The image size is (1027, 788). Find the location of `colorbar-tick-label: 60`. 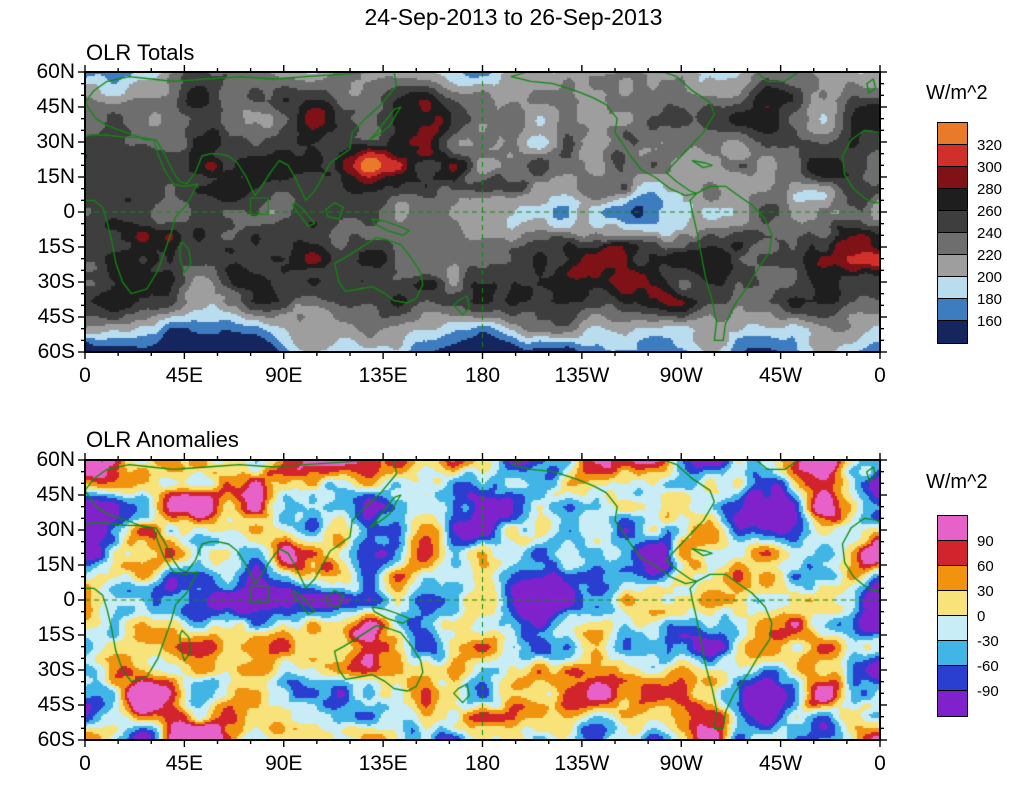

colorbar-tick-label: 60 is located at coordinates (985, 566).